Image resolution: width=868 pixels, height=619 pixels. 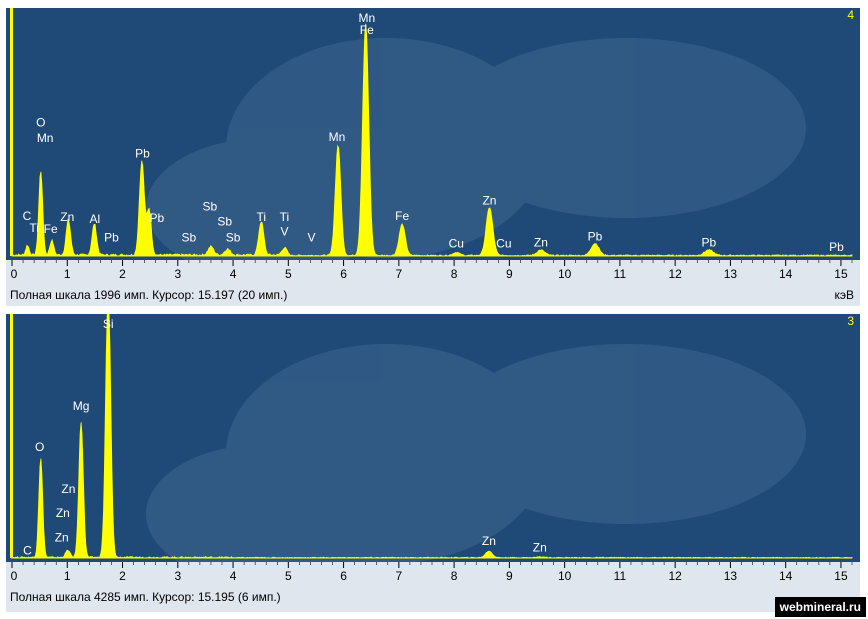 What do you see at coordinates (850, 321) in the screenshot?
I see `panel-number: 3` at bounding box center [850, 321].